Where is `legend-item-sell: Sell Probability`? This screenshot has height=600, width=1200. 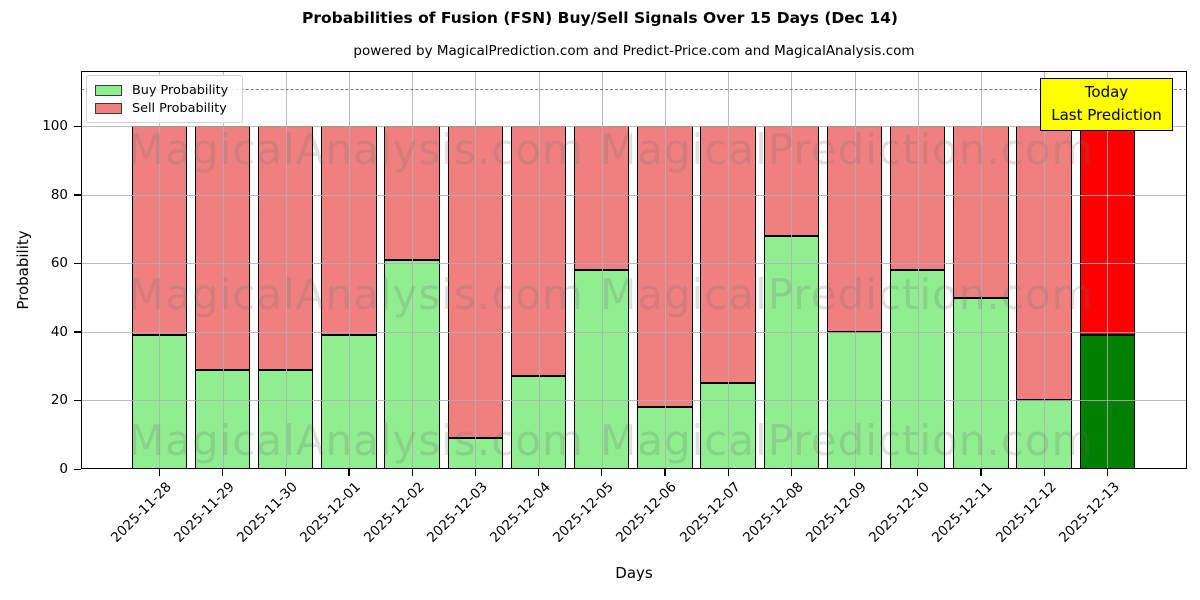 legend-item-sell: Sell Probability is located at coordinates (164, 108).